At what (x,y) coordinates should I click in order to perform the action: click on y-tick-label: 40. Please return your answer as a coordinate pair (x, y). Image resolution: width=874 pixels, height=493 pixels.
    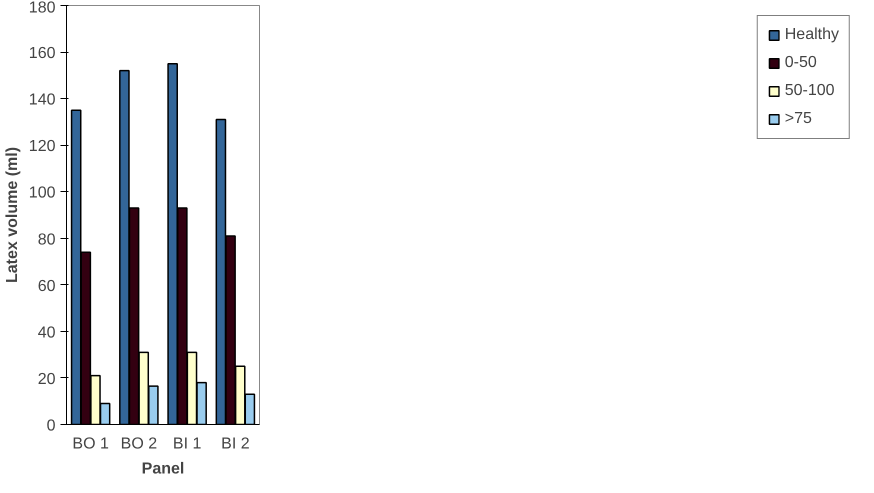
    Looking at the image, I should click on (47, 333).